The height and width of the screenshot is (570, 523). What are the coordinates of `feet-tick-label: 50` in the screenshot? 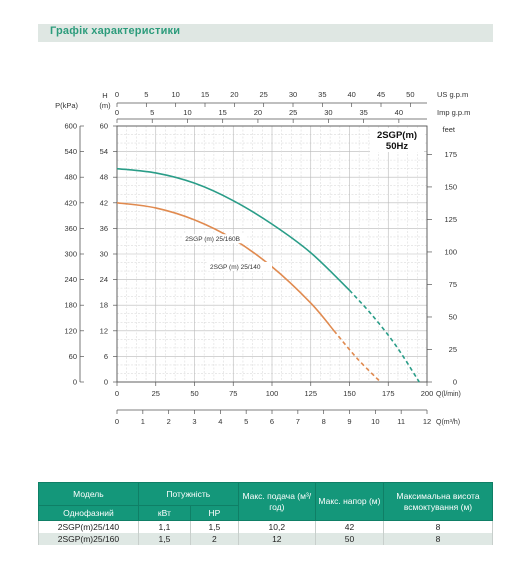 It's located at (453, 316).